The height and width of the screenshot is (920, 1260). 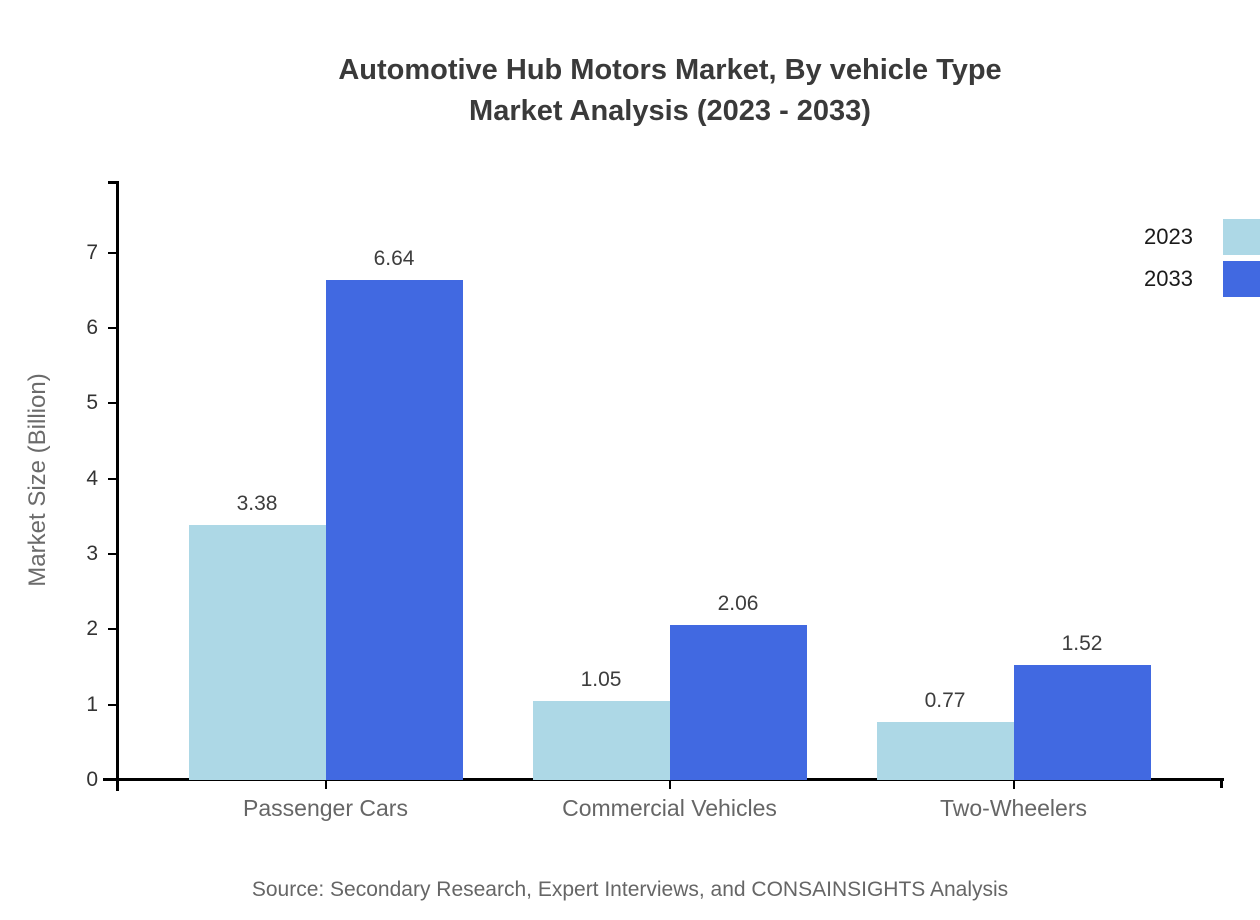 I want to click on x-category-label-1: Passenger Cars, so click(x=325, y=808).